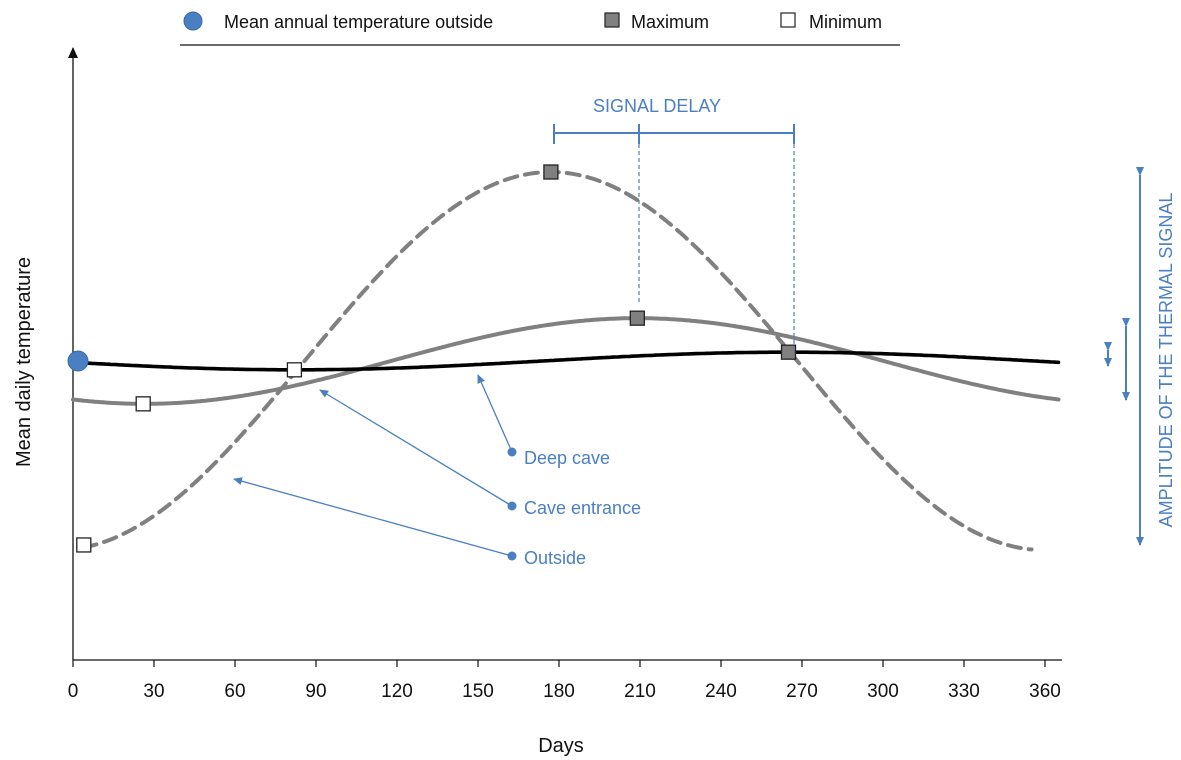 Image resolution: width=1181 pixels, height=760 pixels. I want to click on x-tick-label: 360, so click(1045, 691).